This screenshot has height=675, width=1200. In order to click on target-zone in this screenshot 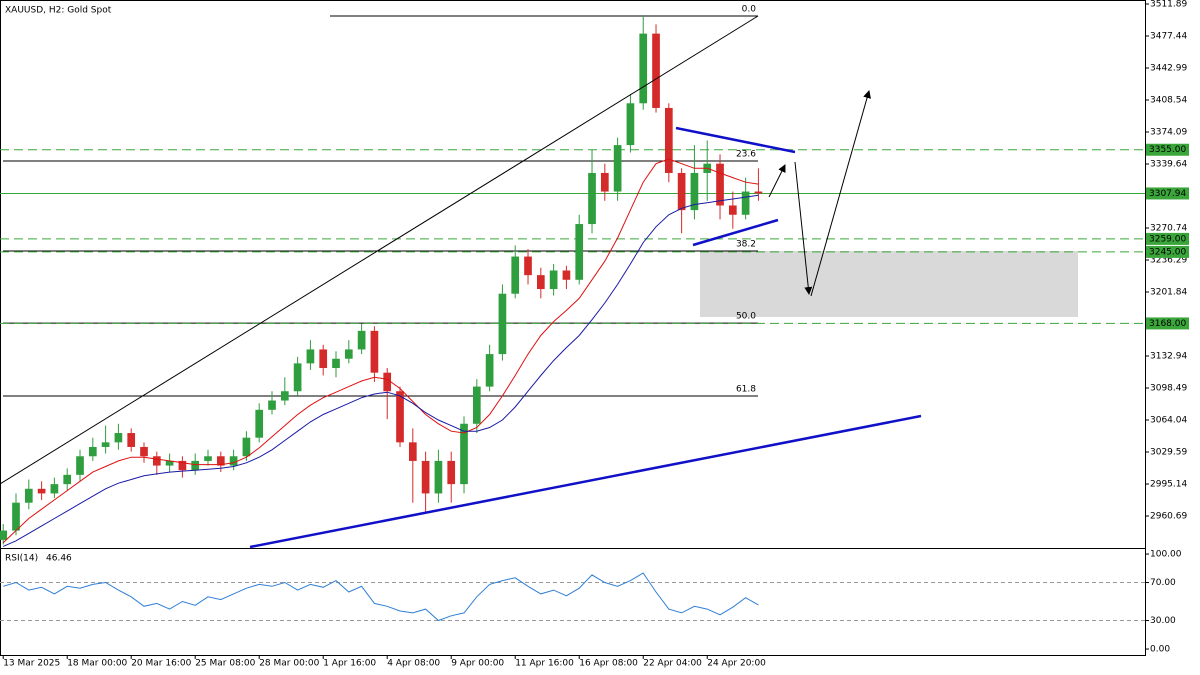, I will do `click(889, 284)`.